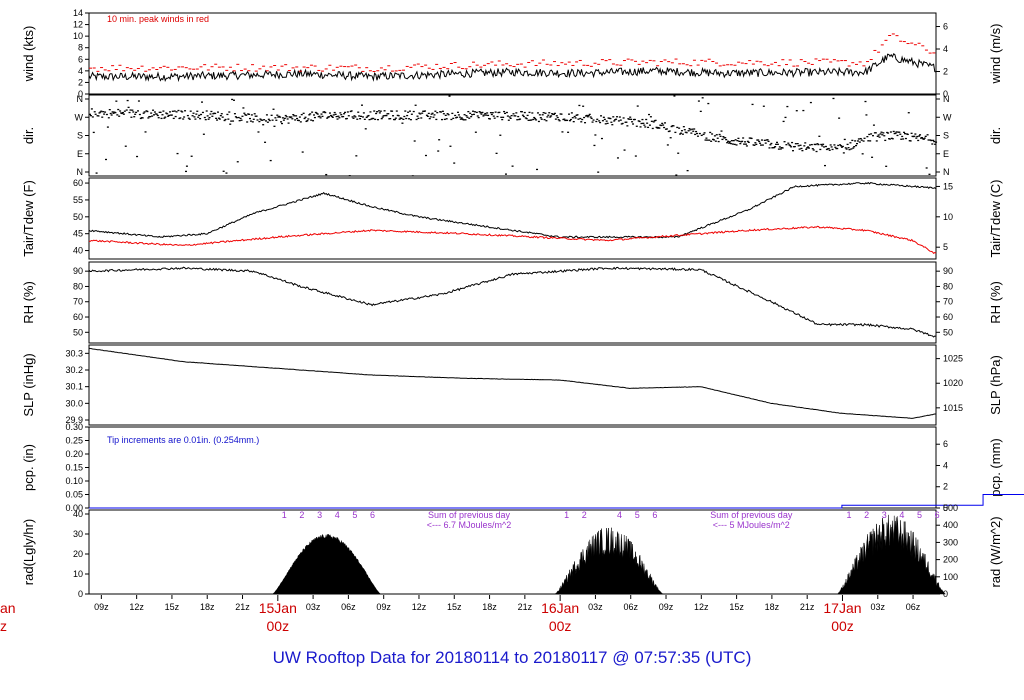  What do you see at coordinates (953, 359) in the screenshot?
I see `right-tick-label: 1025` at bounding box center [953, 359].